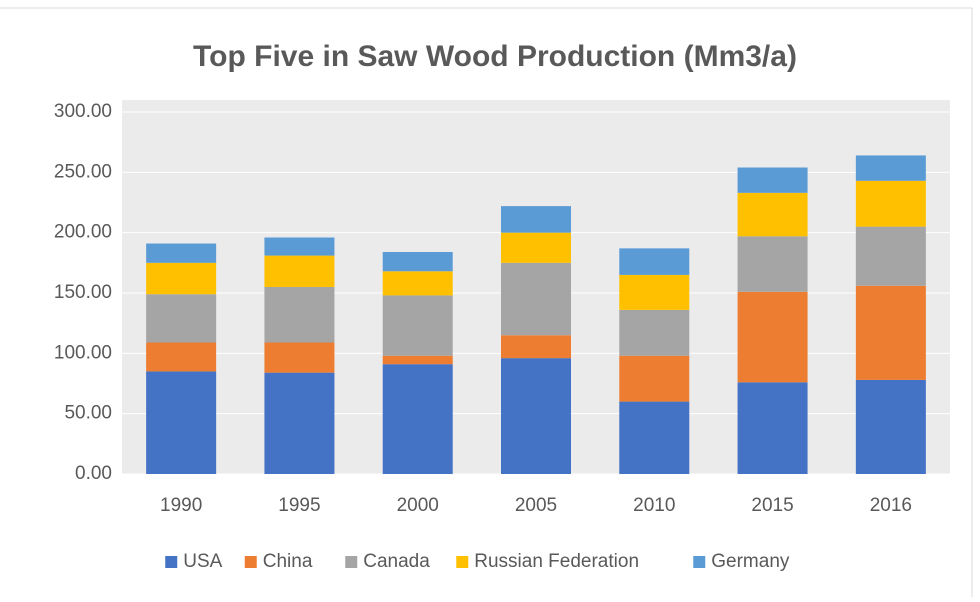 The height and width of the screenshot is (602, 980). Describe the element at coordinates (396, 561) in the screenshot. I see `legend-label: Canada` at that location.